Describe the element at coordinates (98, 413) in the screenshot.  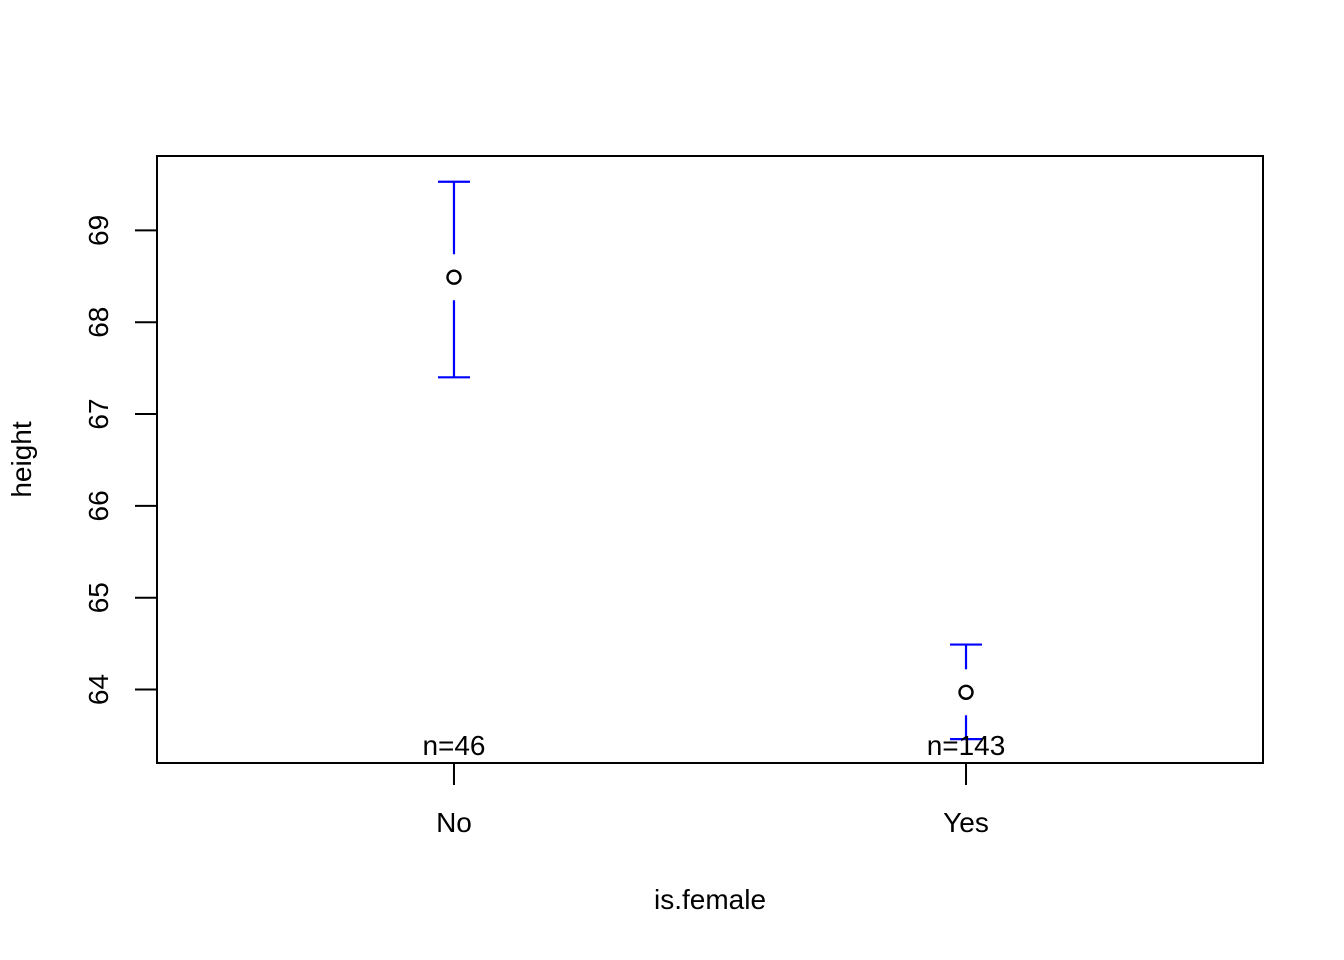
I see `y-axis-tick-label: 67` at that location.